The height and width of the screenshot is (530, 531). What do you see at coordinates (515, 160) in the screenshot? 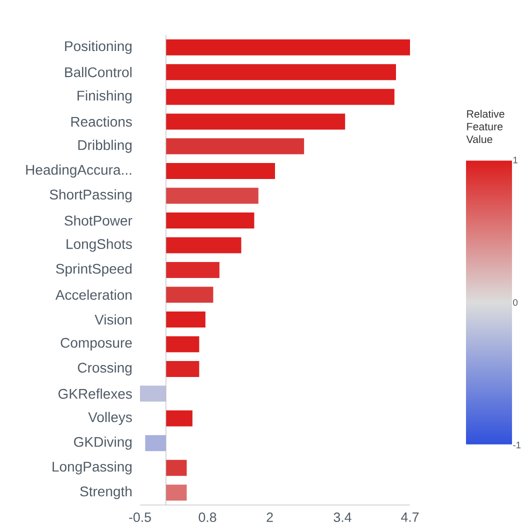
I see `color-bar-label: 1` at bounding box center [515, 160].